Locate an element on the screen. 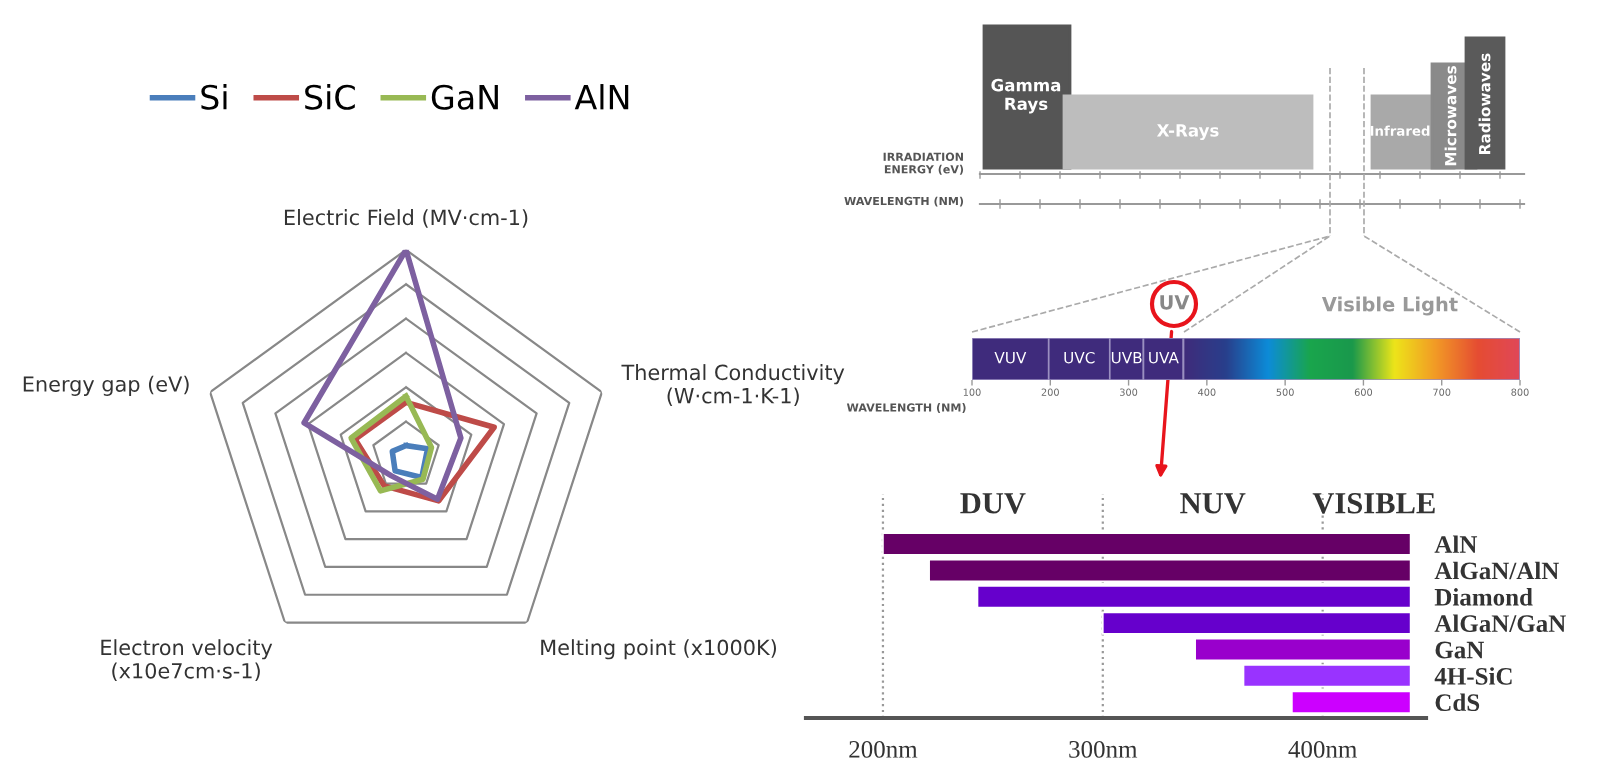 This screenshot has height=772, width=1600. x-tick-label: 200nm is located at coordinates (883, 749).